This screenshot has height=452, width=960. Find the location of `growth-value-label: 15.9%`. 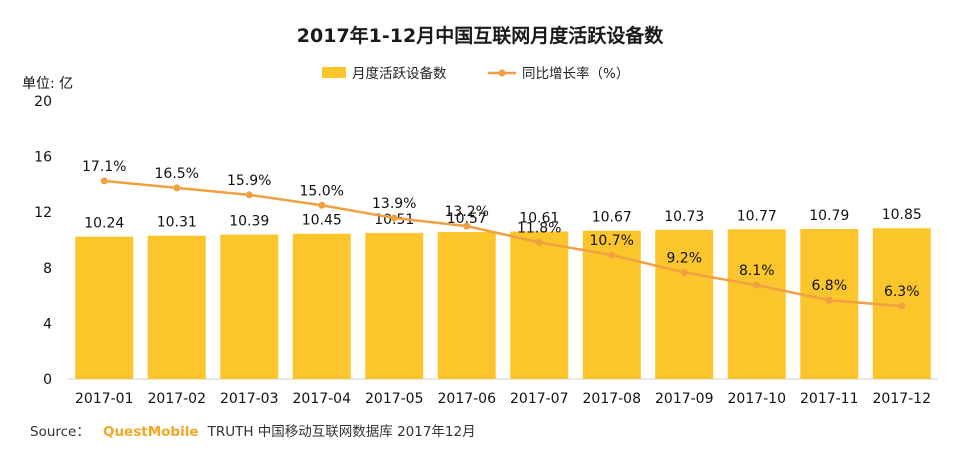

growth-value-label: 15.9% is located at coordinates (249, 181).